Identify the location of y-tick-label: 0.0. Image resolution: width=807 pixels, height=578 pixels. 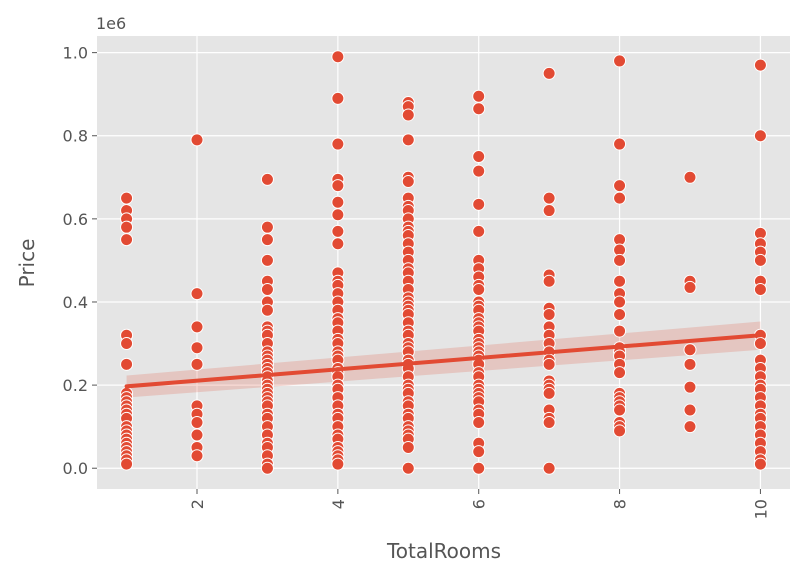
(75, 468).